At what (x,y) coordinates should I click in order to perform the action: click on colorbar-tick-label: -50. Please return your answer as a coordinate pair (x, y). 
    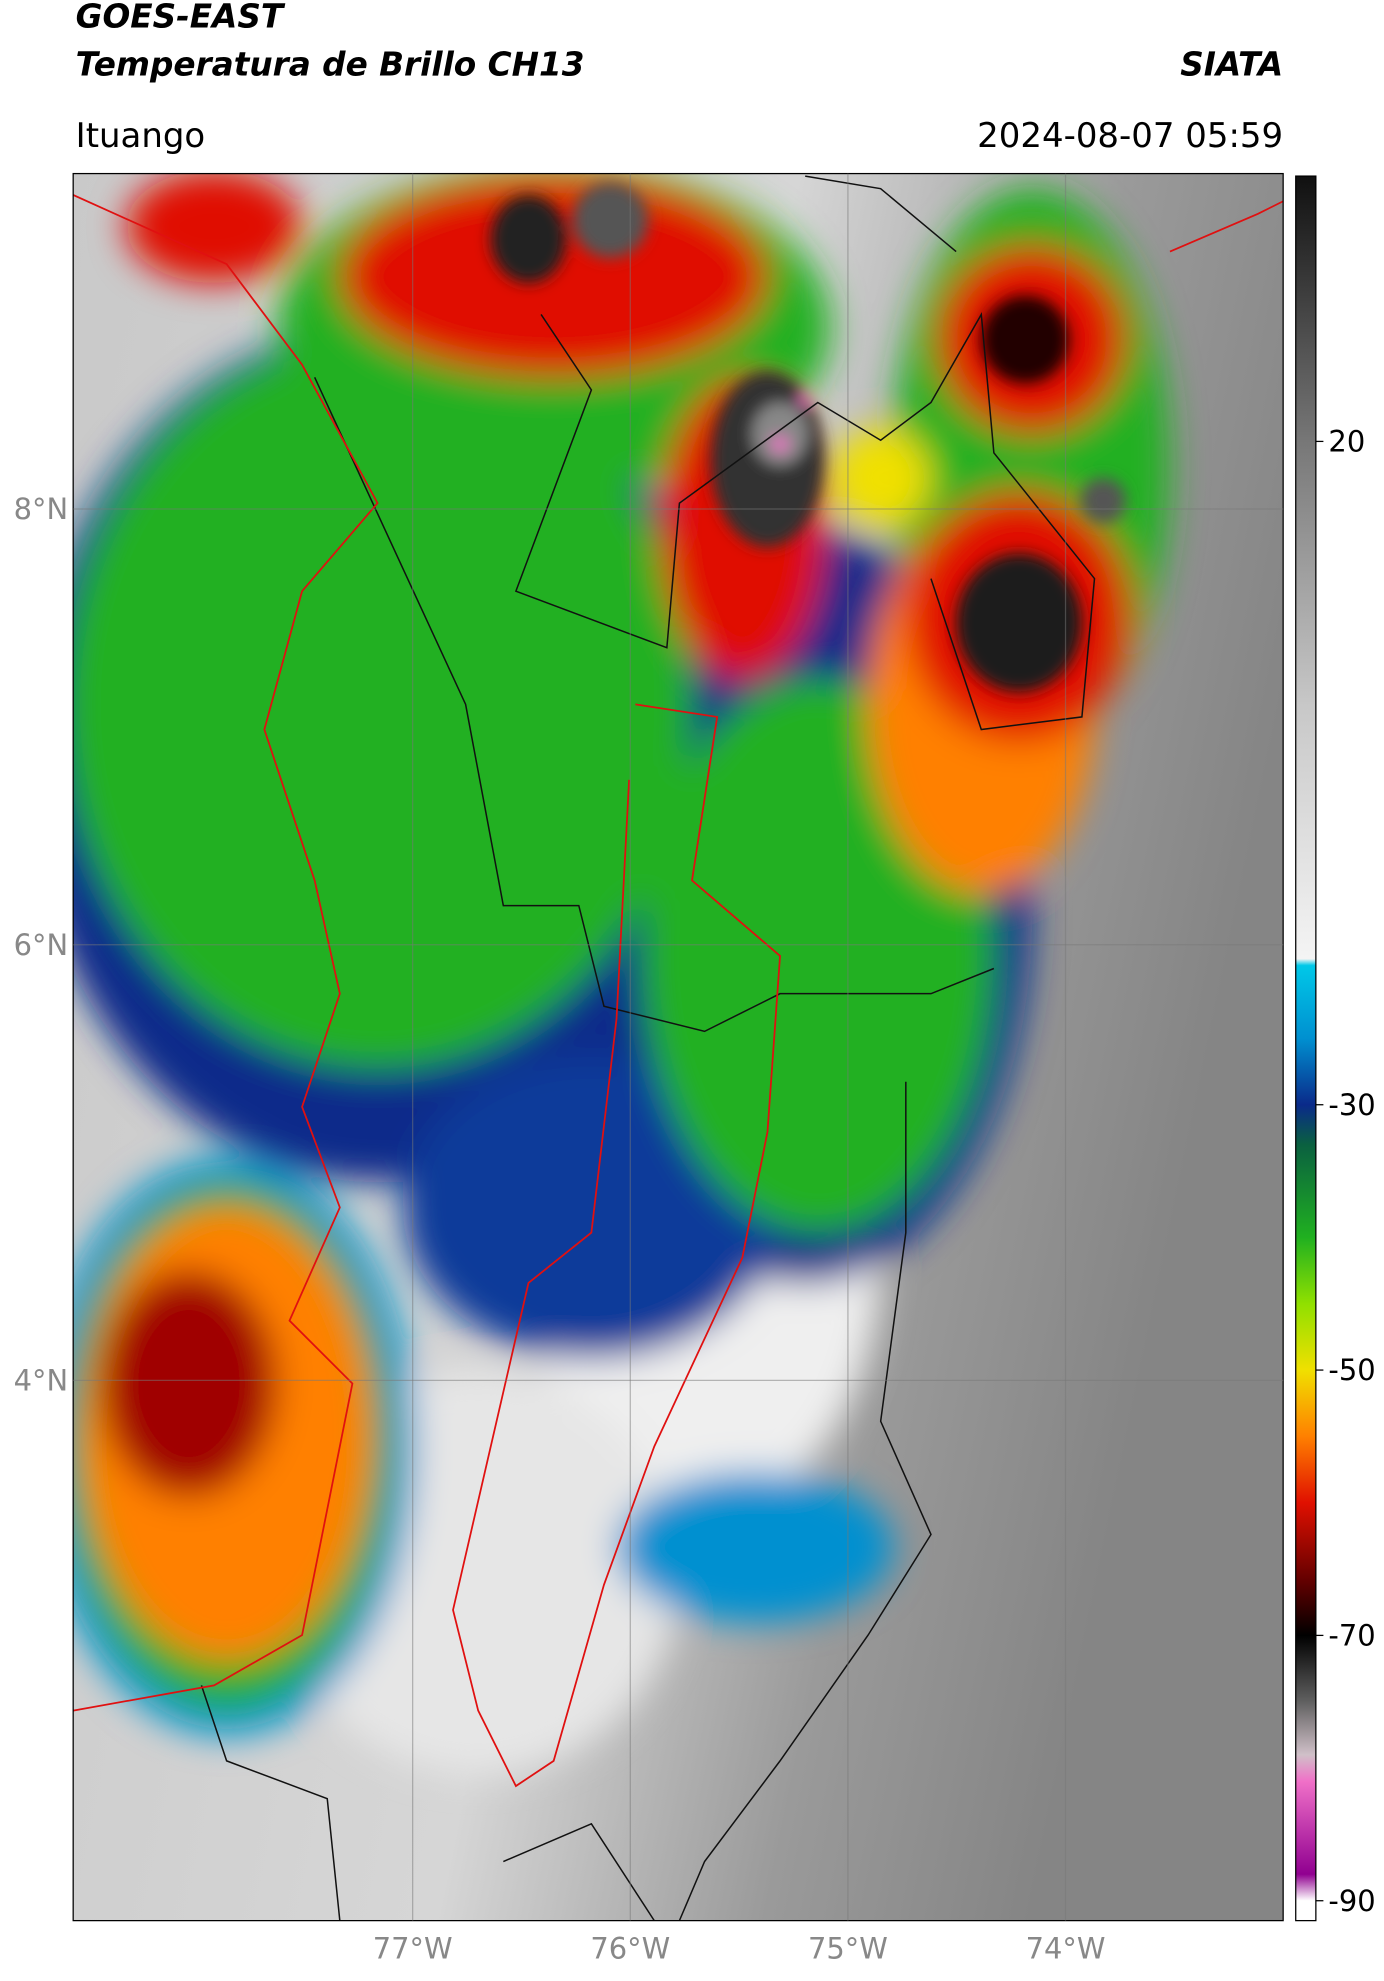
    Looking at the image, I should click on (1351, 1370).